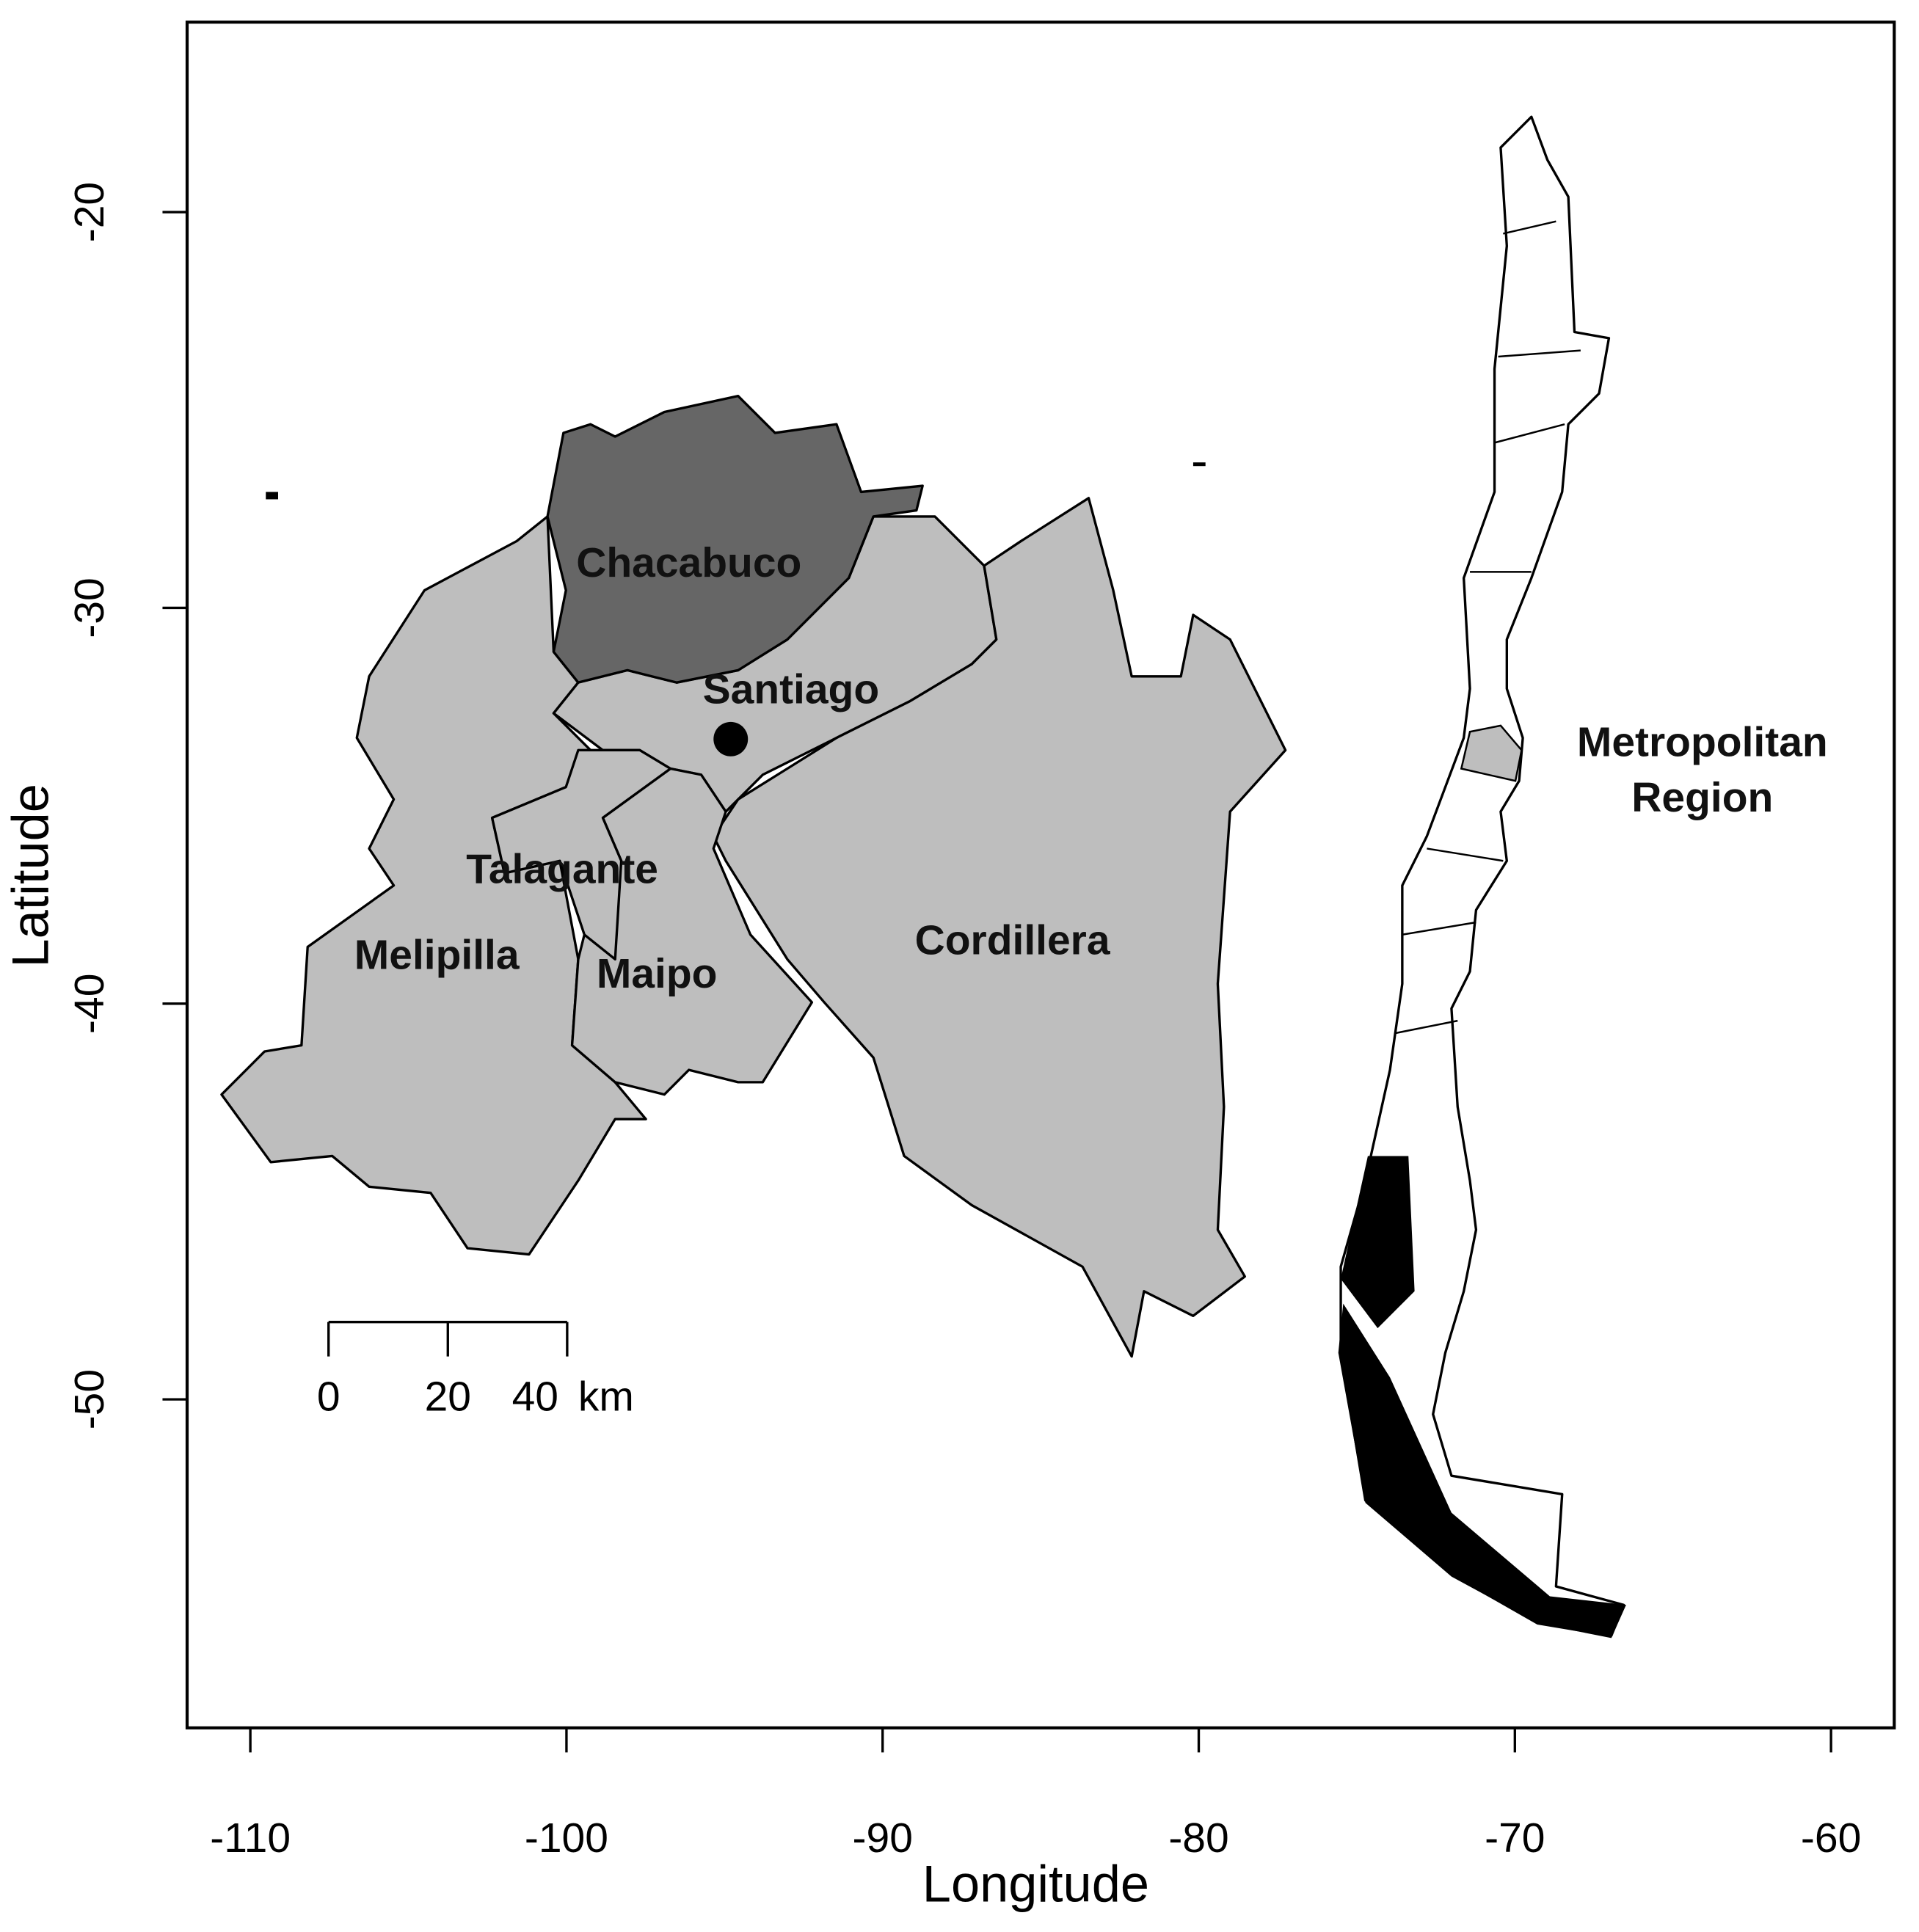 This screenshot has height=1932, width=1919. Describe the element at coordinates (1515, 1838) in the screenshot. I see `x-tick-label: -70` at that location.